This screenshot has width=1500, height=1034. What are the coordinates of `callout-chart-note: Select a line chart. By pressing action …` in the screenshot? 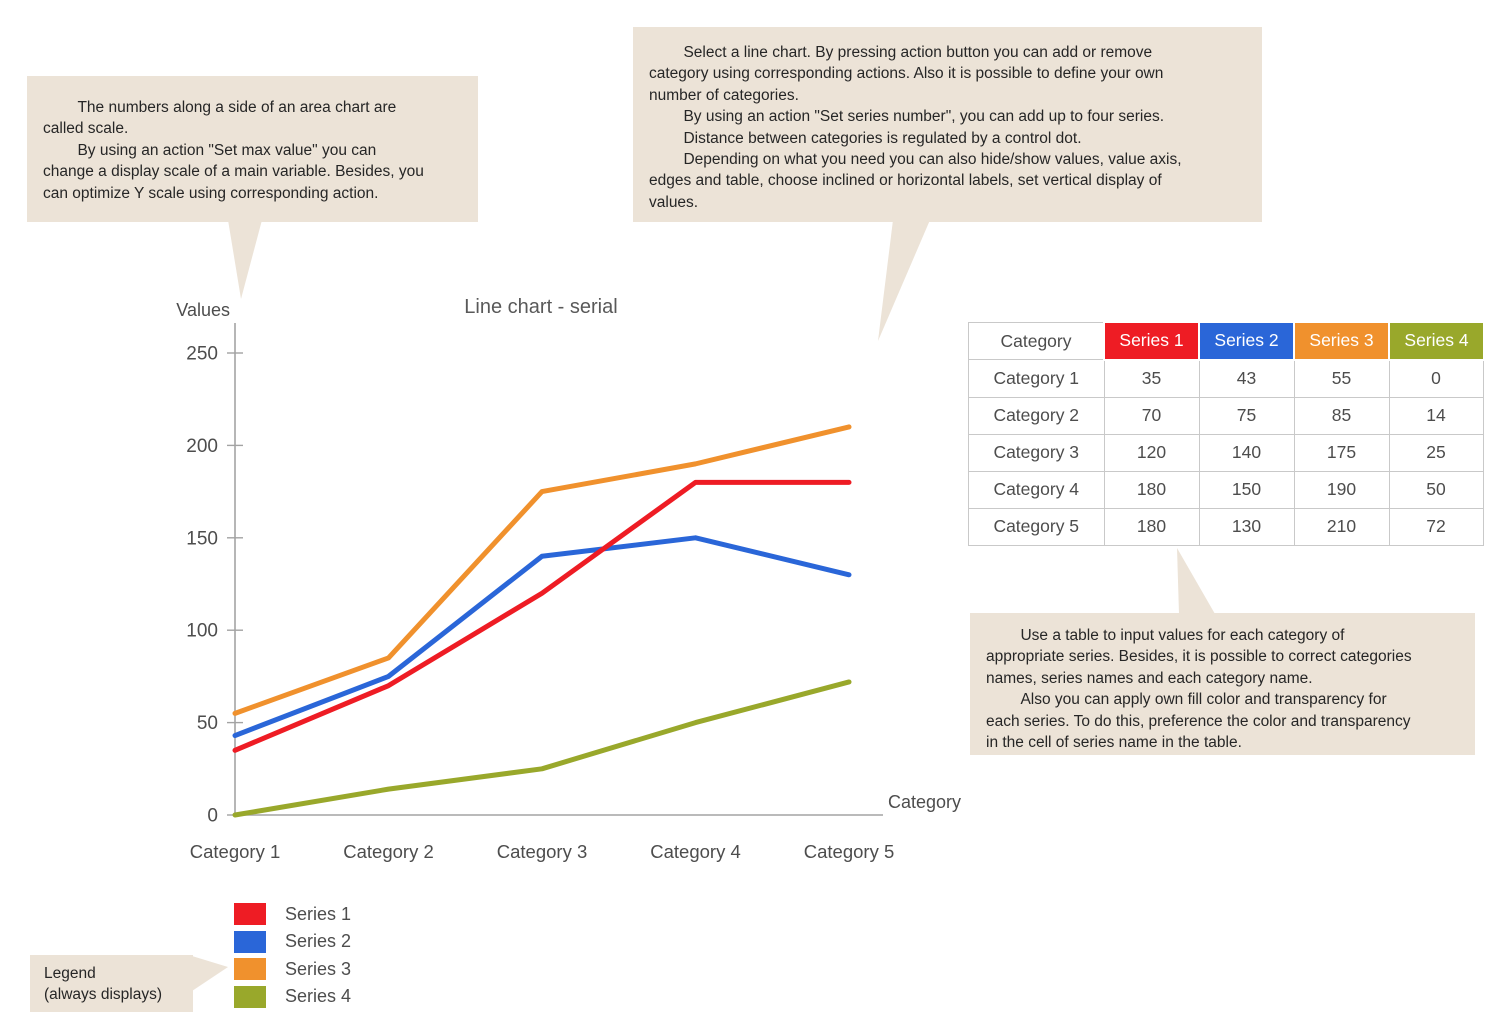 It's located at (947, 124).